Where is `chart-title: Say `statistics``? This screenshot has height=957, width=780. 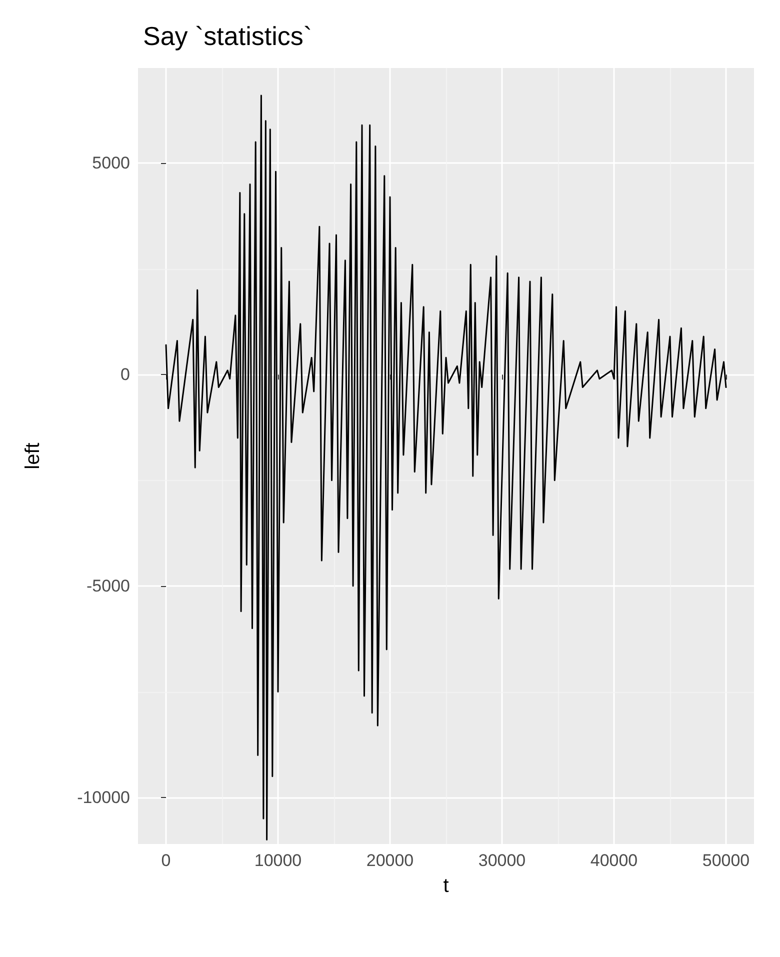
chart-title: Say `statistics` is located at coordinates (227, 36).